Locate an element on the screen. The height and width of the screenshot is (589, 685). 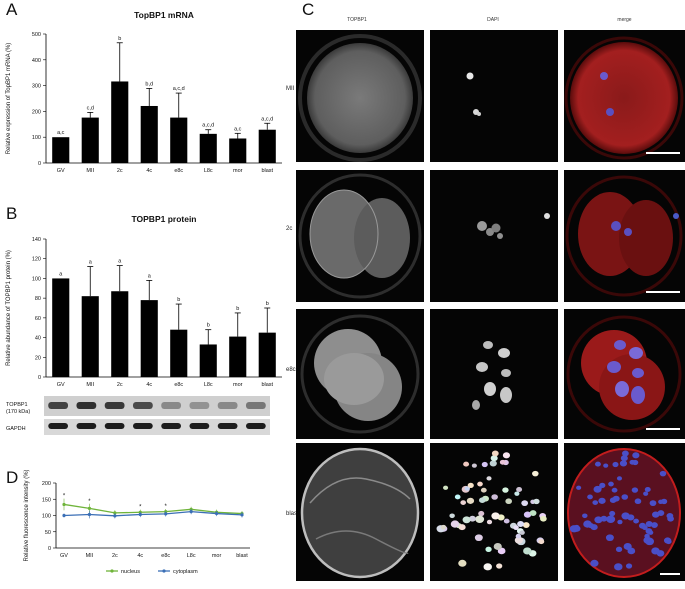
significance-label: b is located at coordinates (267, 304).